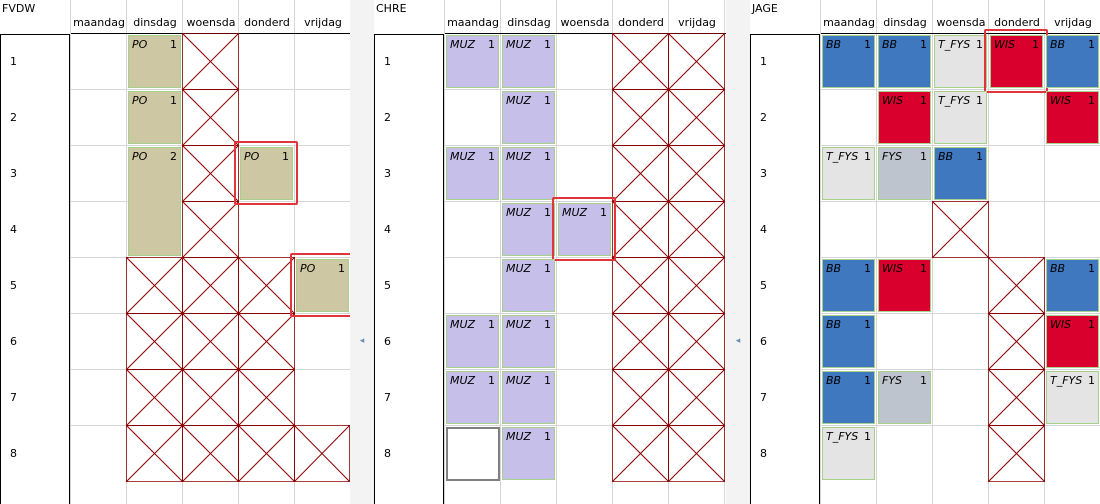 Image resolution: width=1100 pixels, height=504 pixels. I want to click on lesson-card: PO 2, so click(154, 201).